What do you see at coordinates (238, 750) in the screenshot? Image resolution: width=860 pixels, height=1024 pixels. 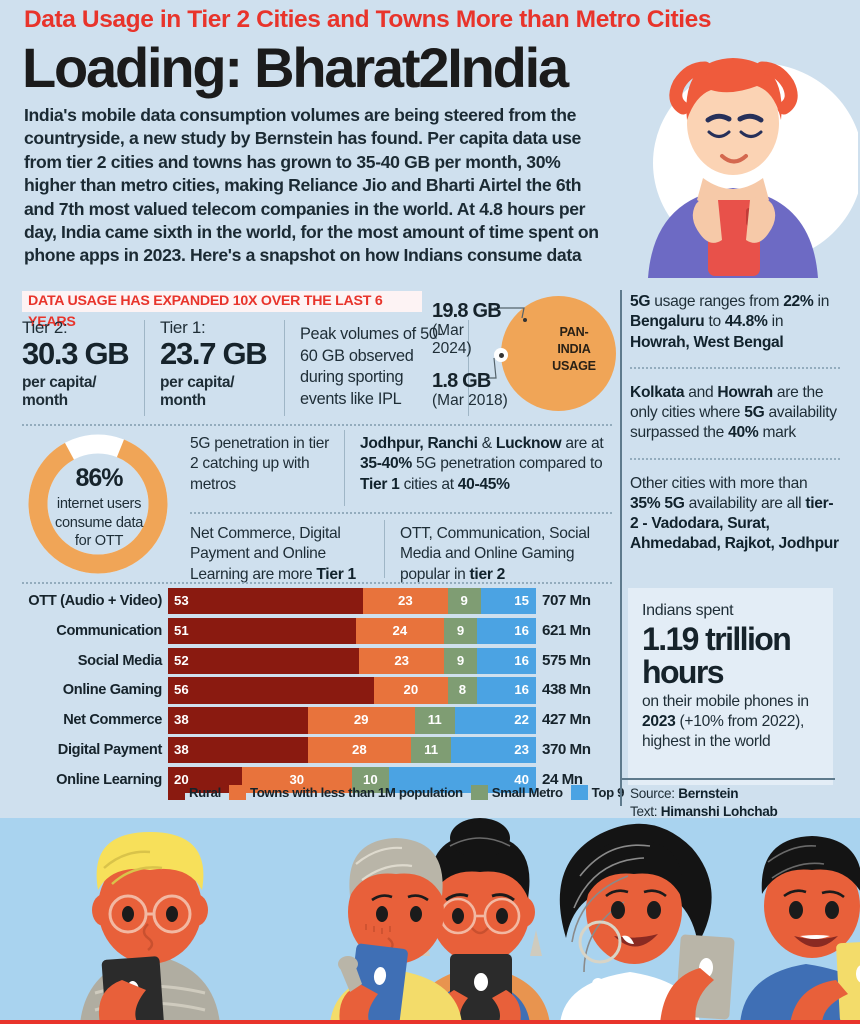 I see `bar-segment-rural: 38` at bounding box center [238, 750].